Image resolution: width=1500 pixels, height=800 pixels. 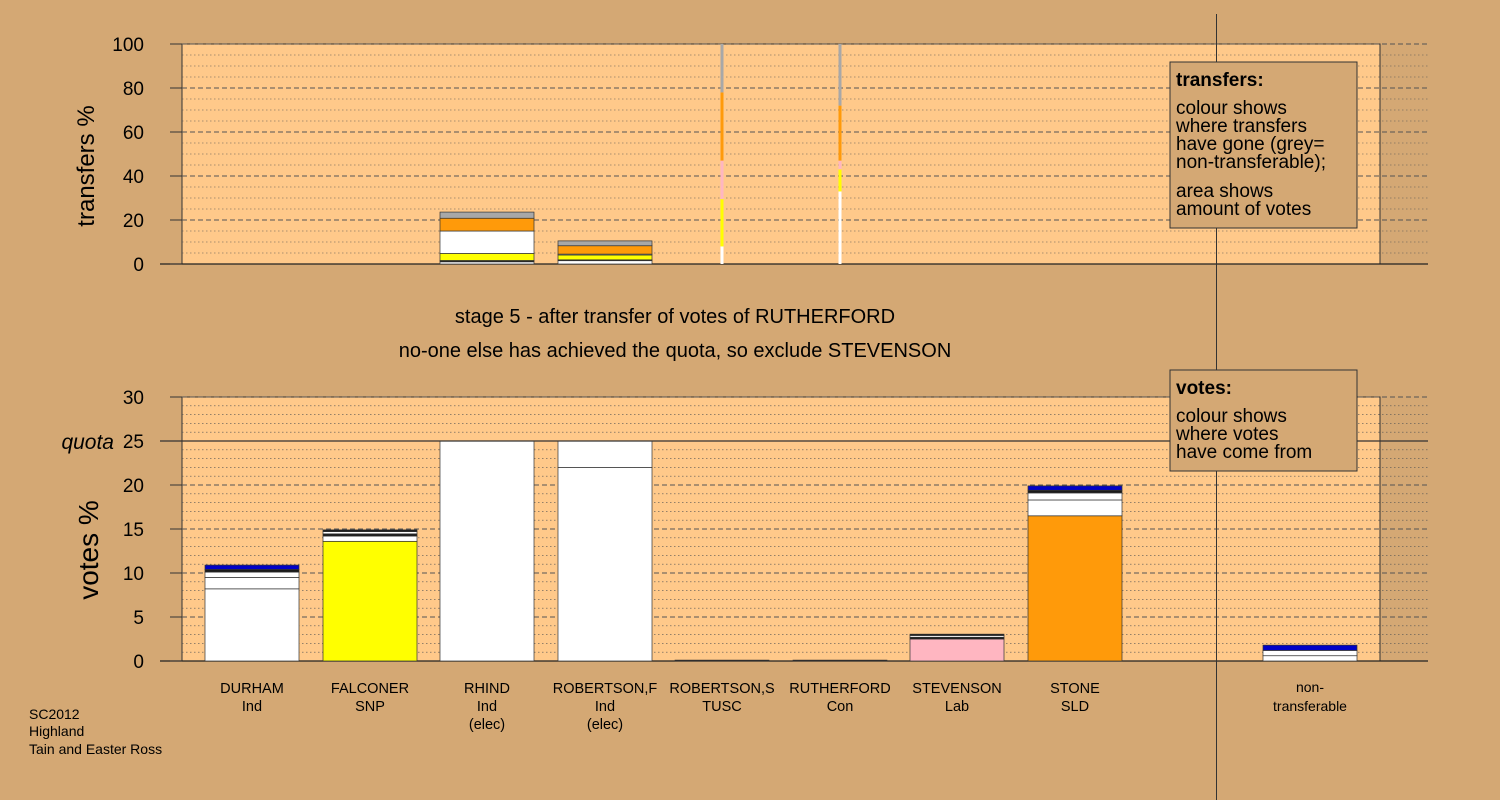 What do you see at coordinates (1310, 687) in the screenshot?
I see `x-category-label: non-` at bounding box center [1310, 687].